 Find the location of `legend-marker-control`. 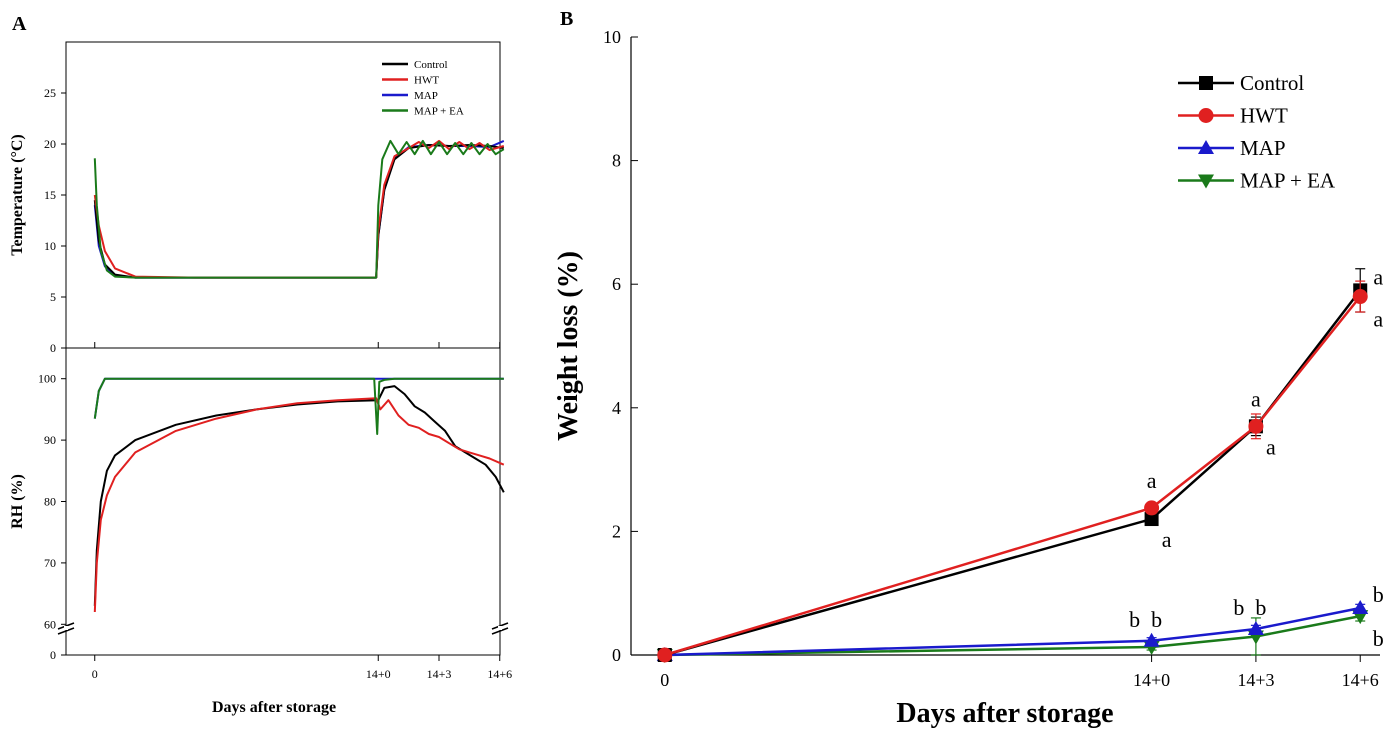

legend-marker-control is located at coordinates (1206, 83).